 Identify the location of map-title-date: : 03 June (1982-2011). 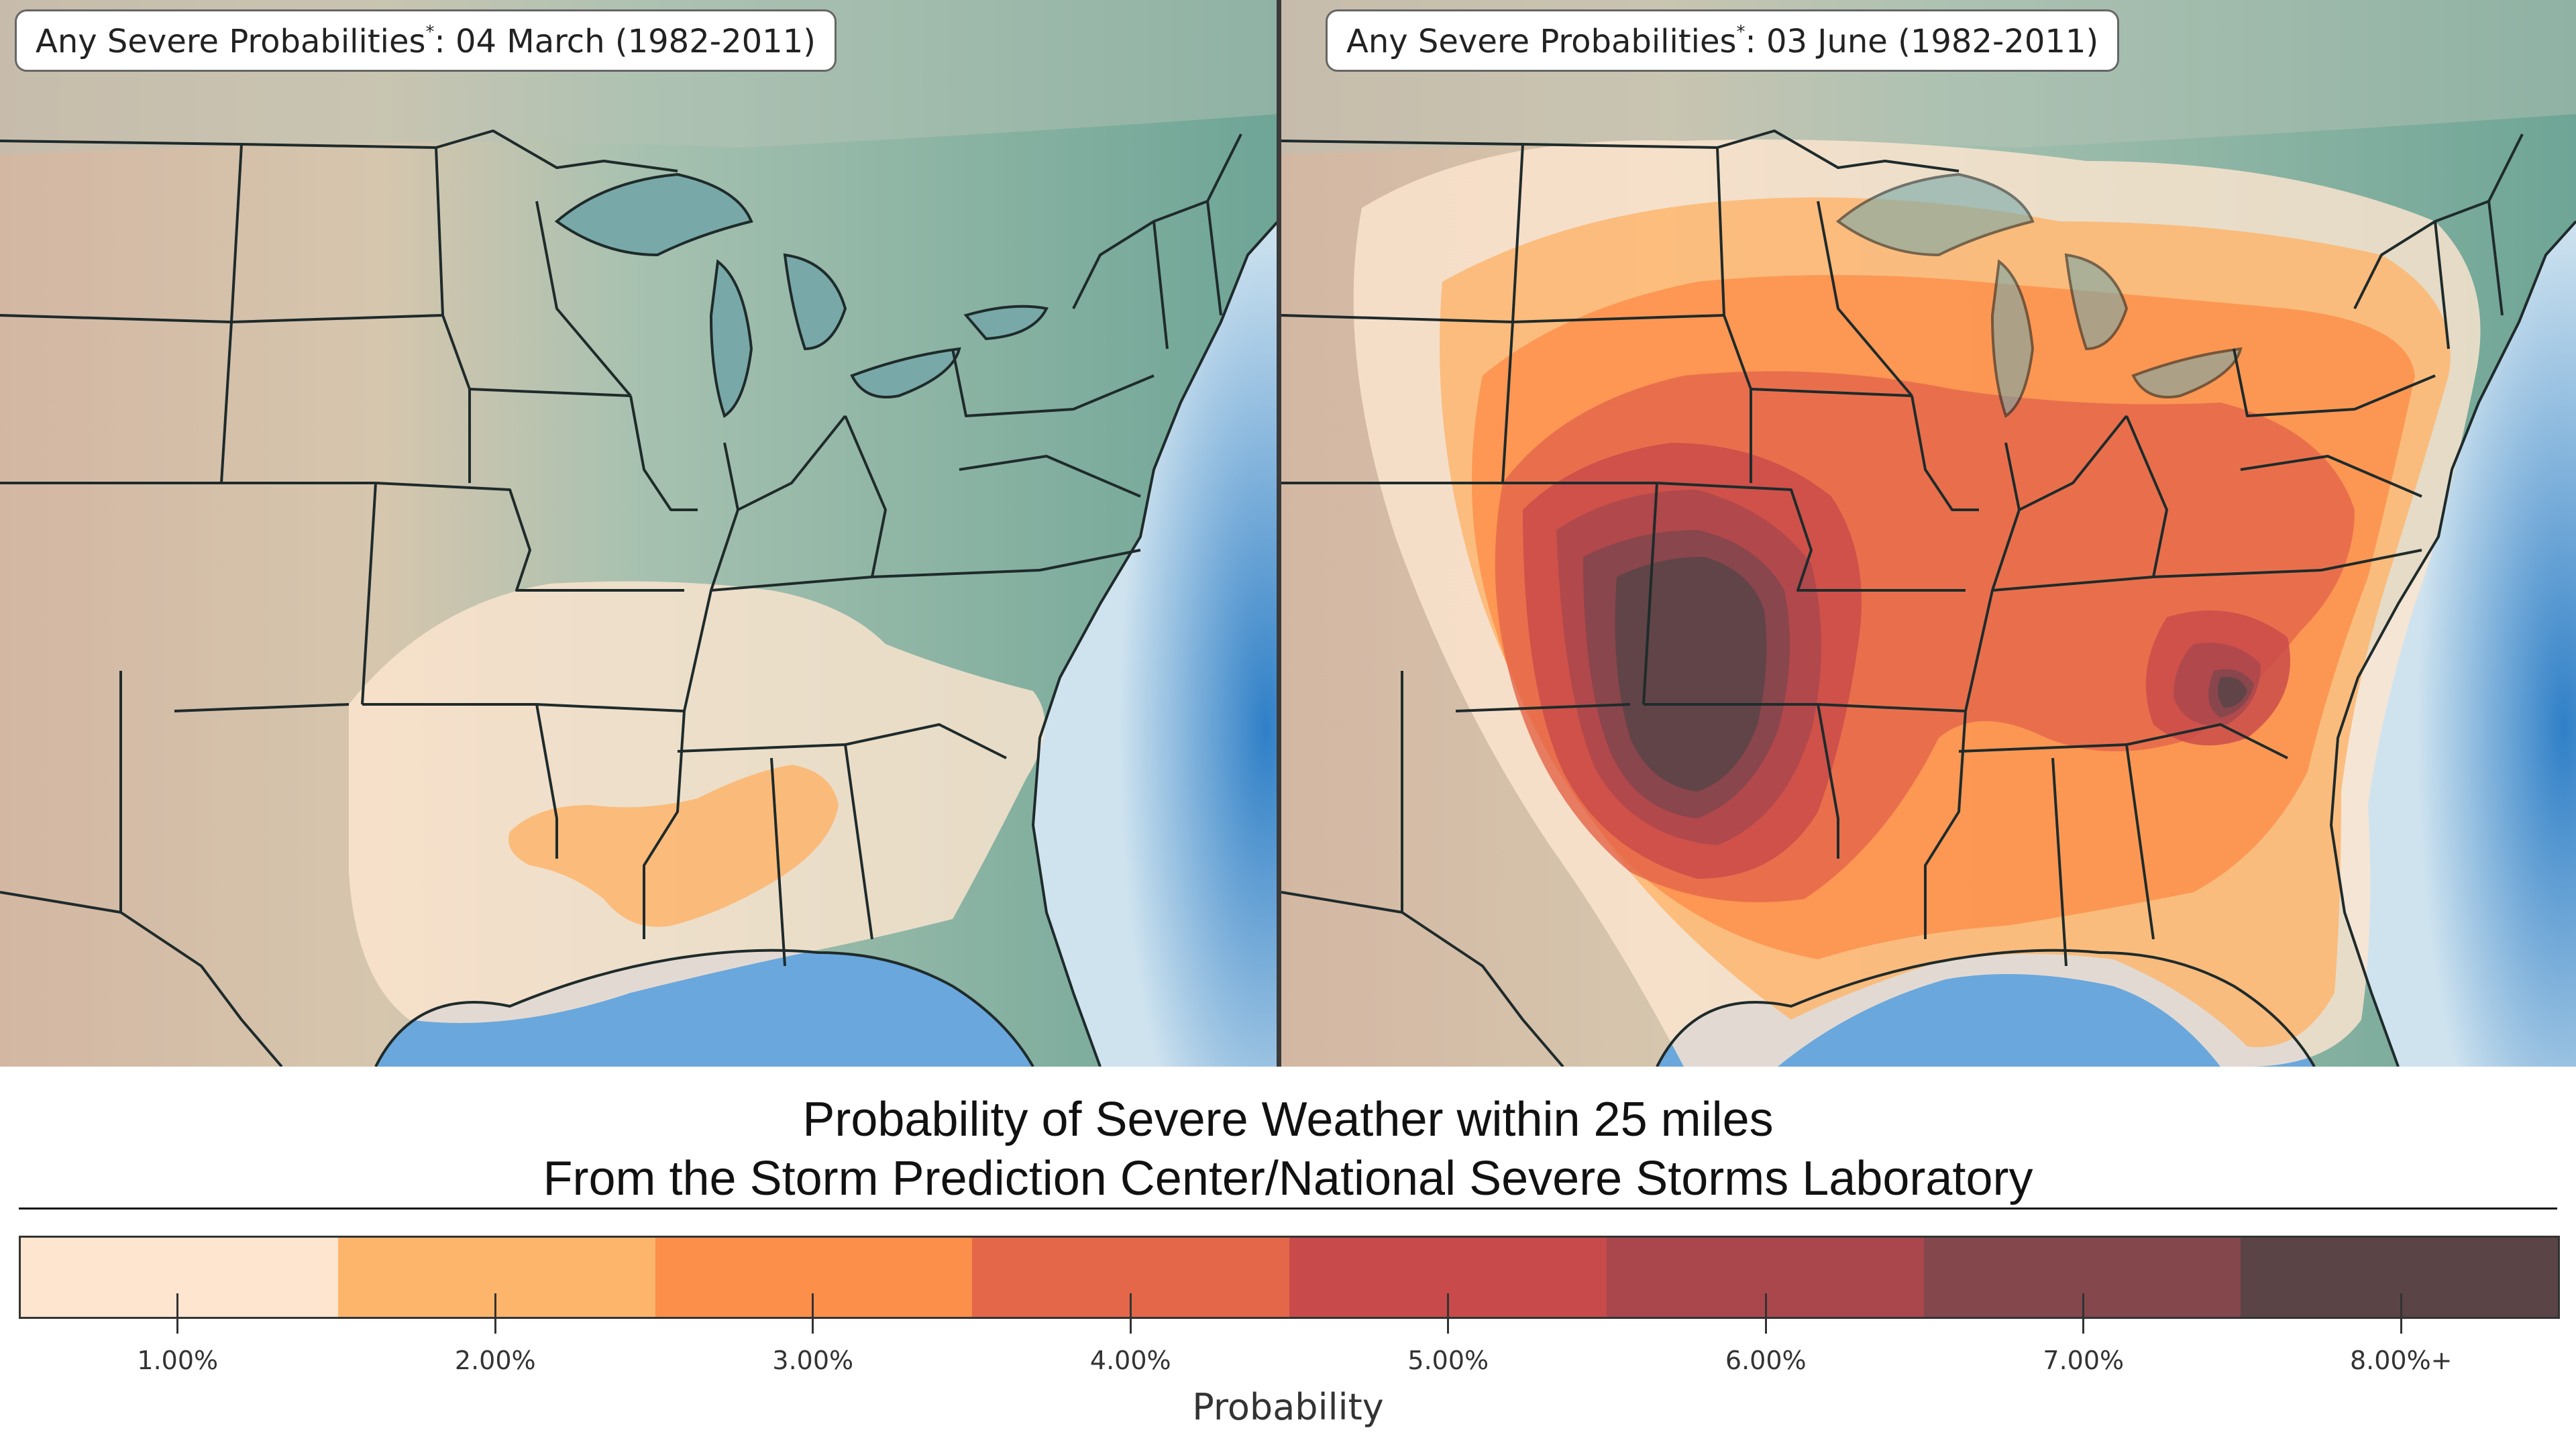
(1922, 41).